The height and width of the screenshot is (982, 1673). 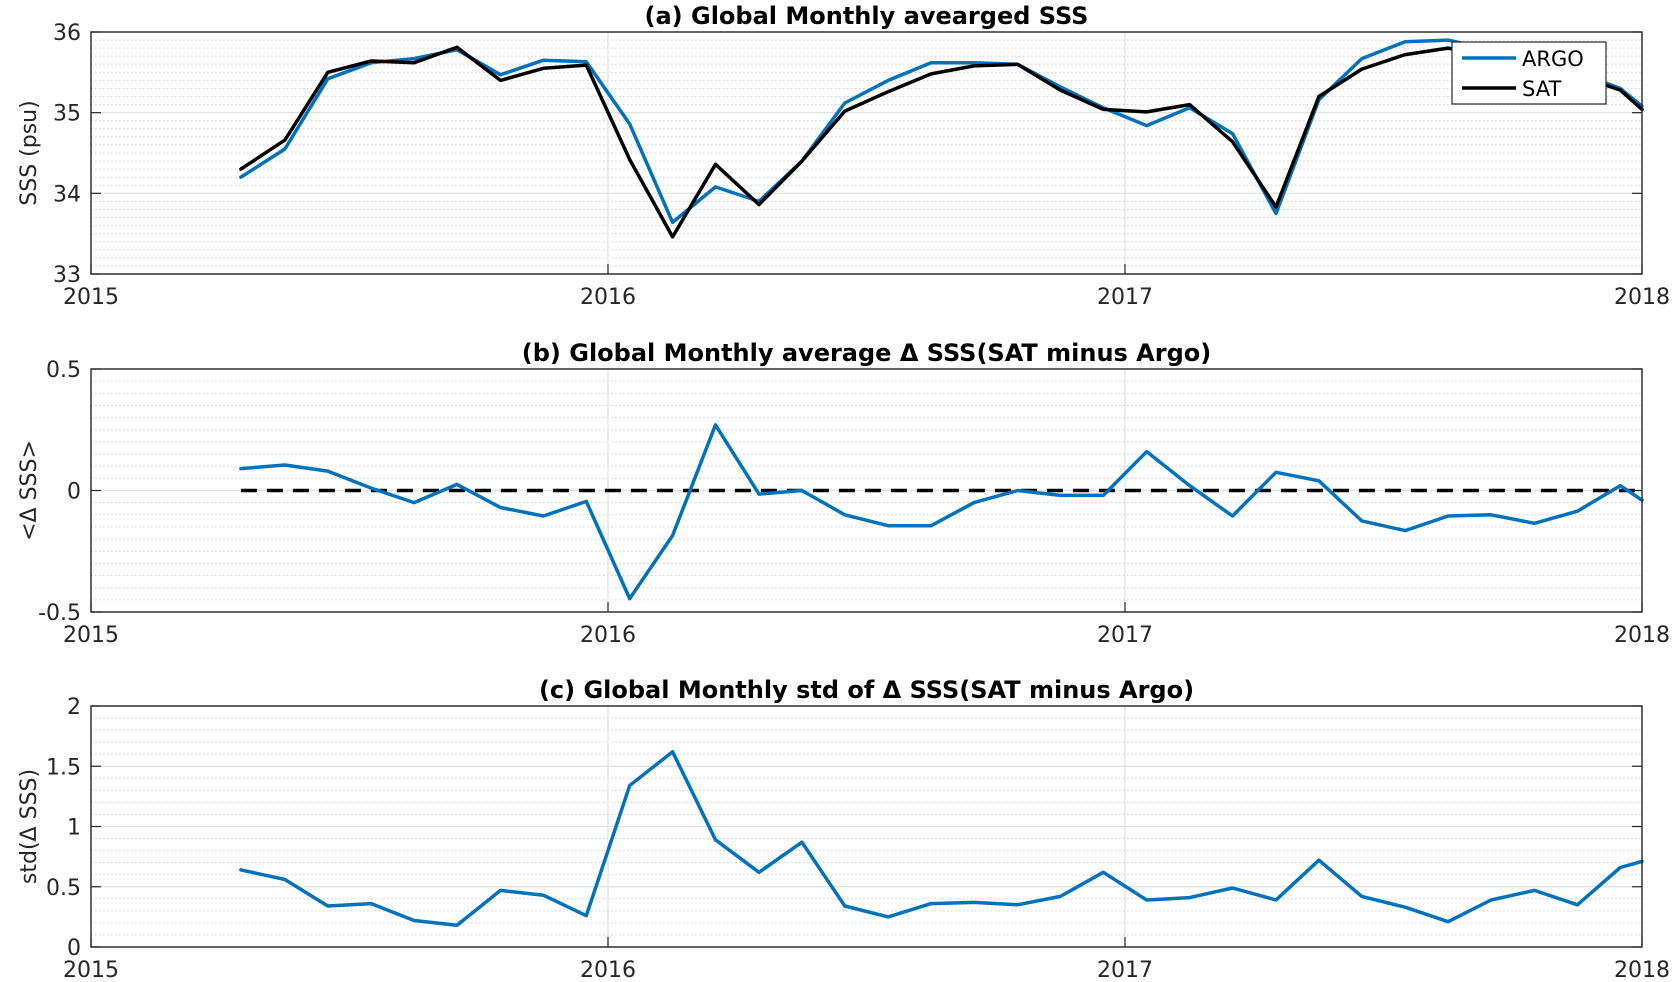 I want to click on legend-label-argo: ARGO, so click(x=1553, y=59).